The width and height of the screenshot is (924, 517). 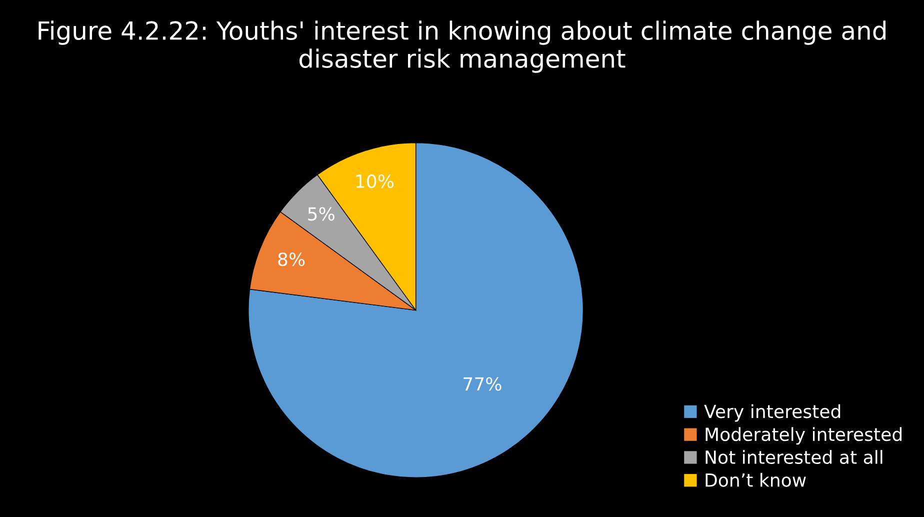 What do you see at coordinates (375, 181) in the screenshot?
I see `data-label: 10%` at bounding box center [375, 181].